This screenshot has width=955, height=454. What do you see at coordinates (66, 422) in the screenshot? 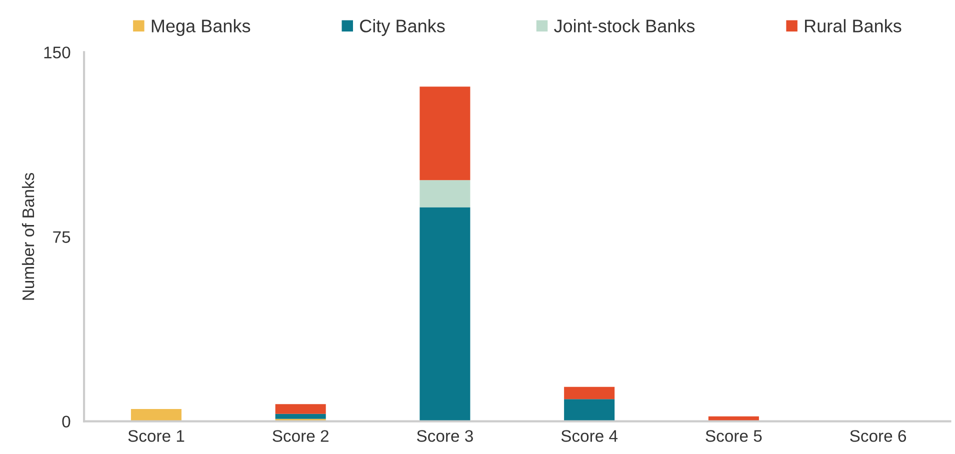
I see `y-tick-label: 0` at bounding box center [66, 422].